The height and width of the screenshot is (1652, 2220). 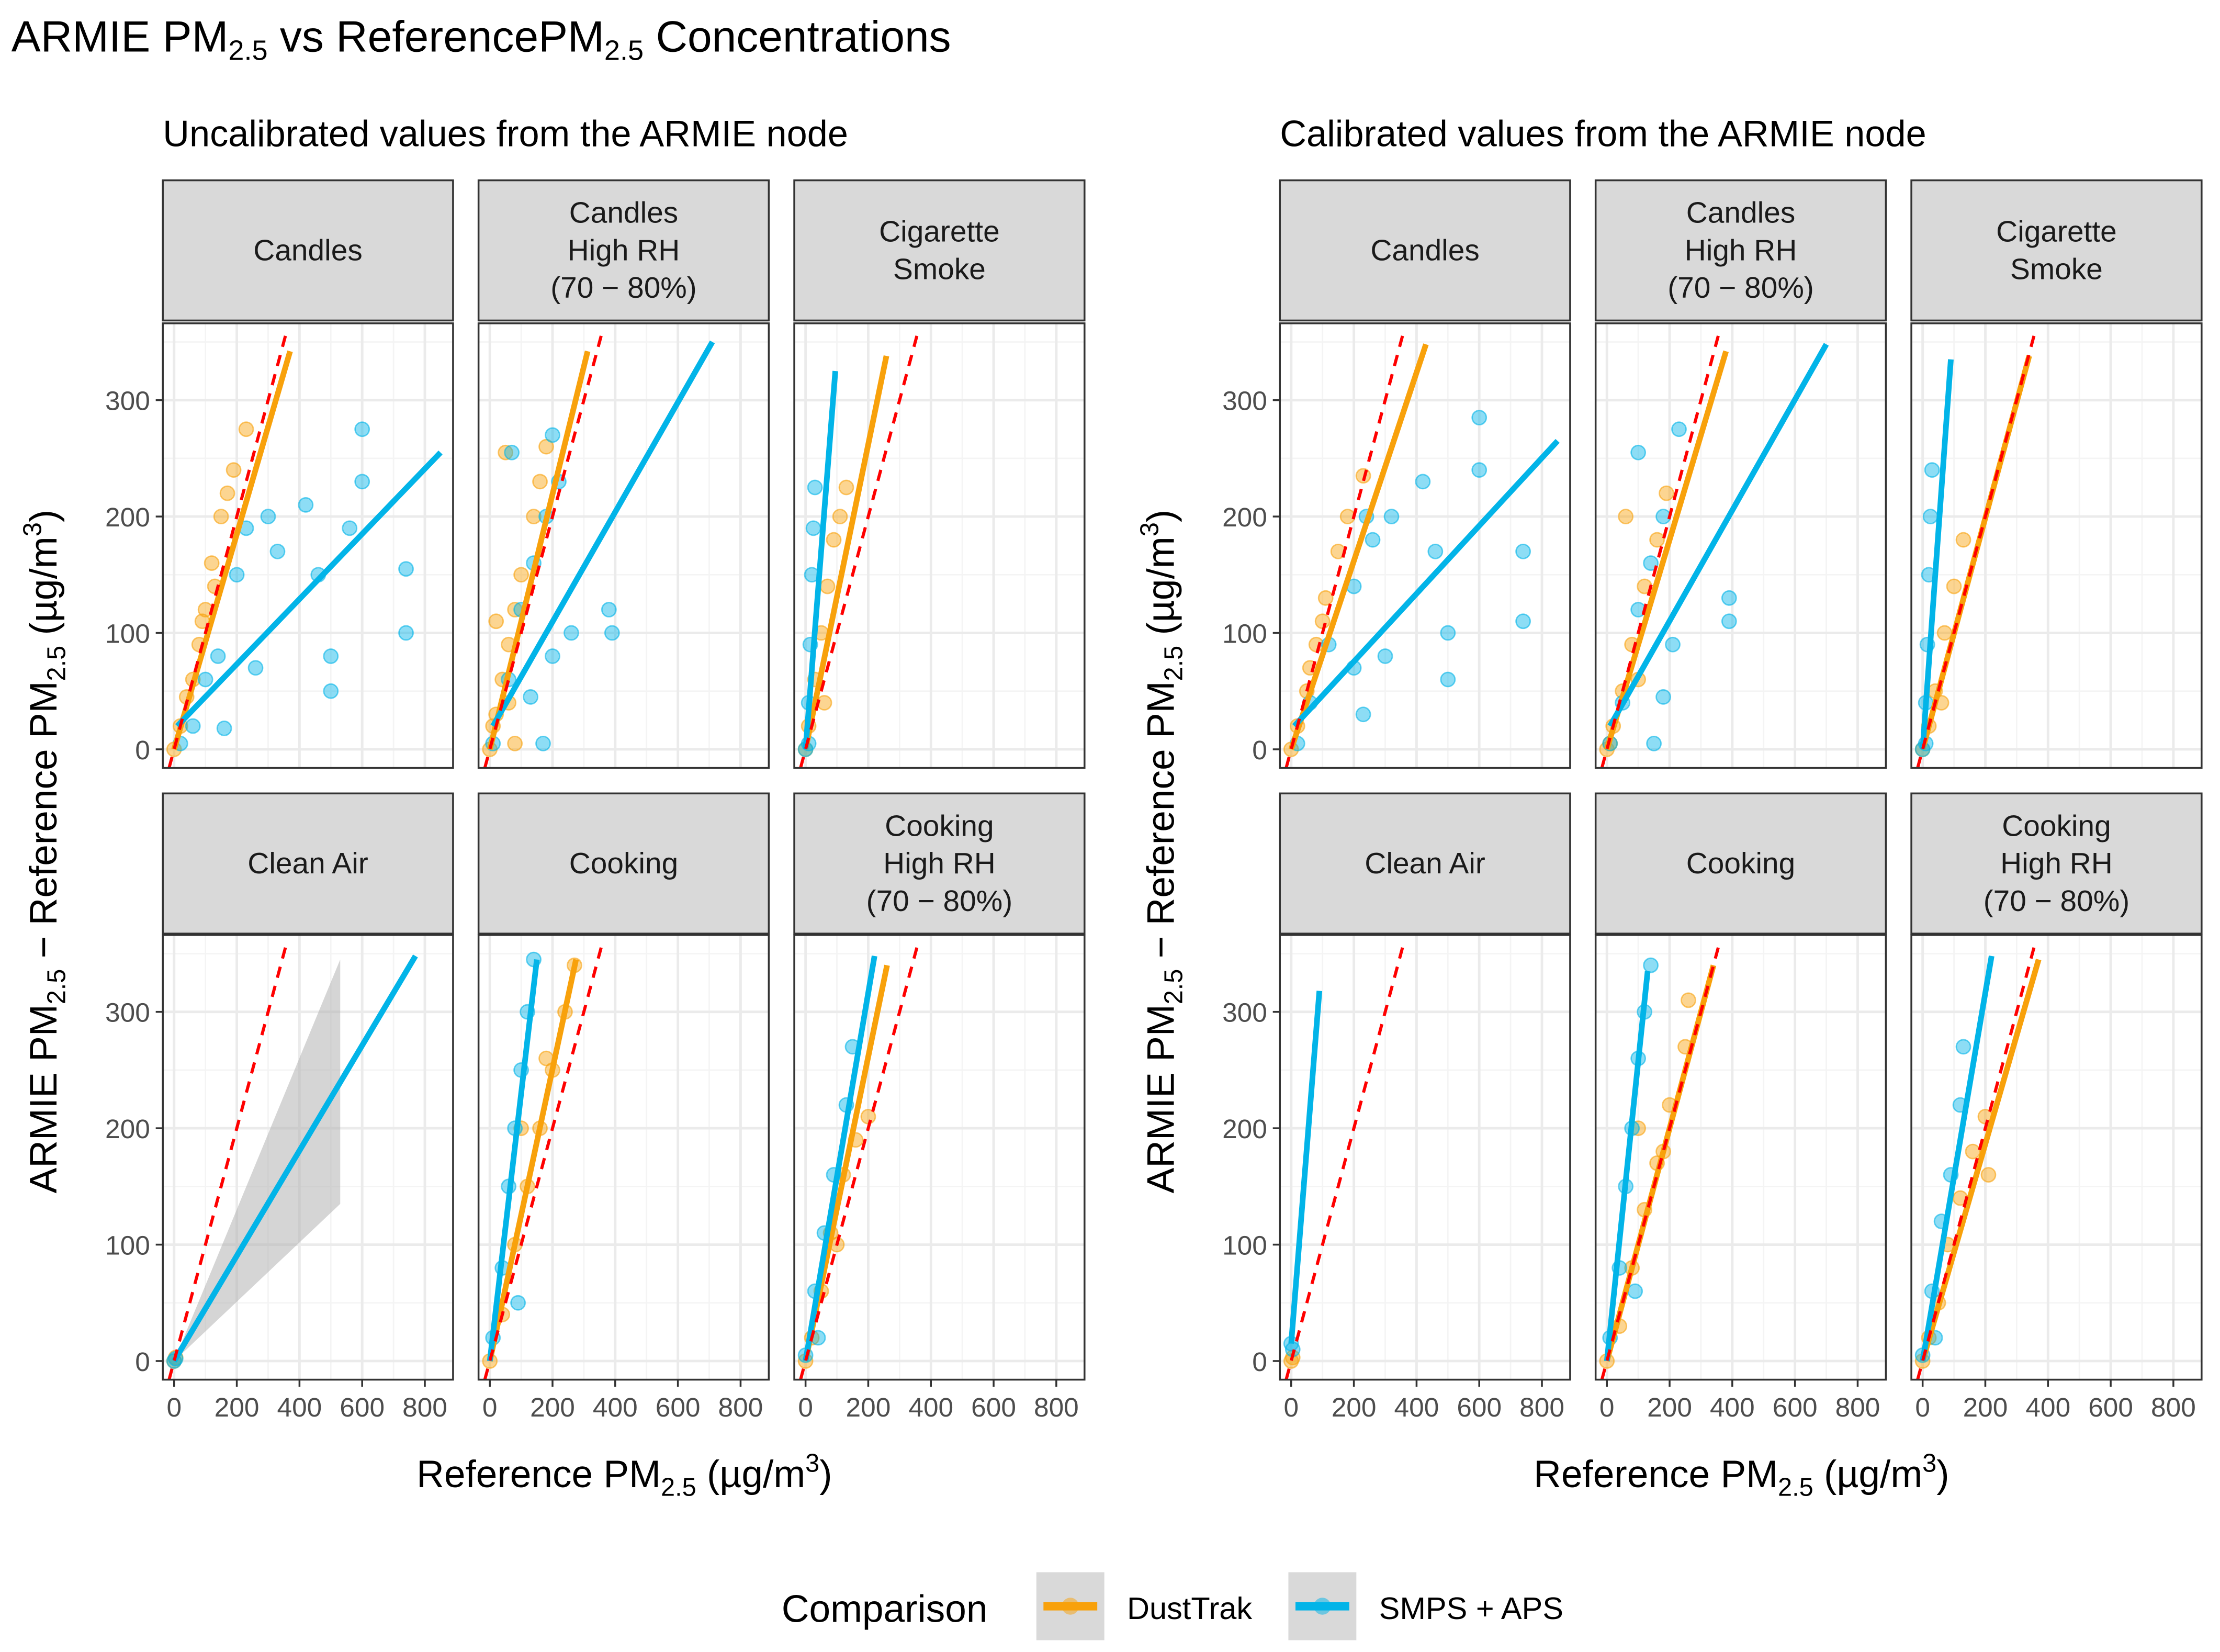 I want to click on x-tick-label: 400, so click(x=1416, y=1407).